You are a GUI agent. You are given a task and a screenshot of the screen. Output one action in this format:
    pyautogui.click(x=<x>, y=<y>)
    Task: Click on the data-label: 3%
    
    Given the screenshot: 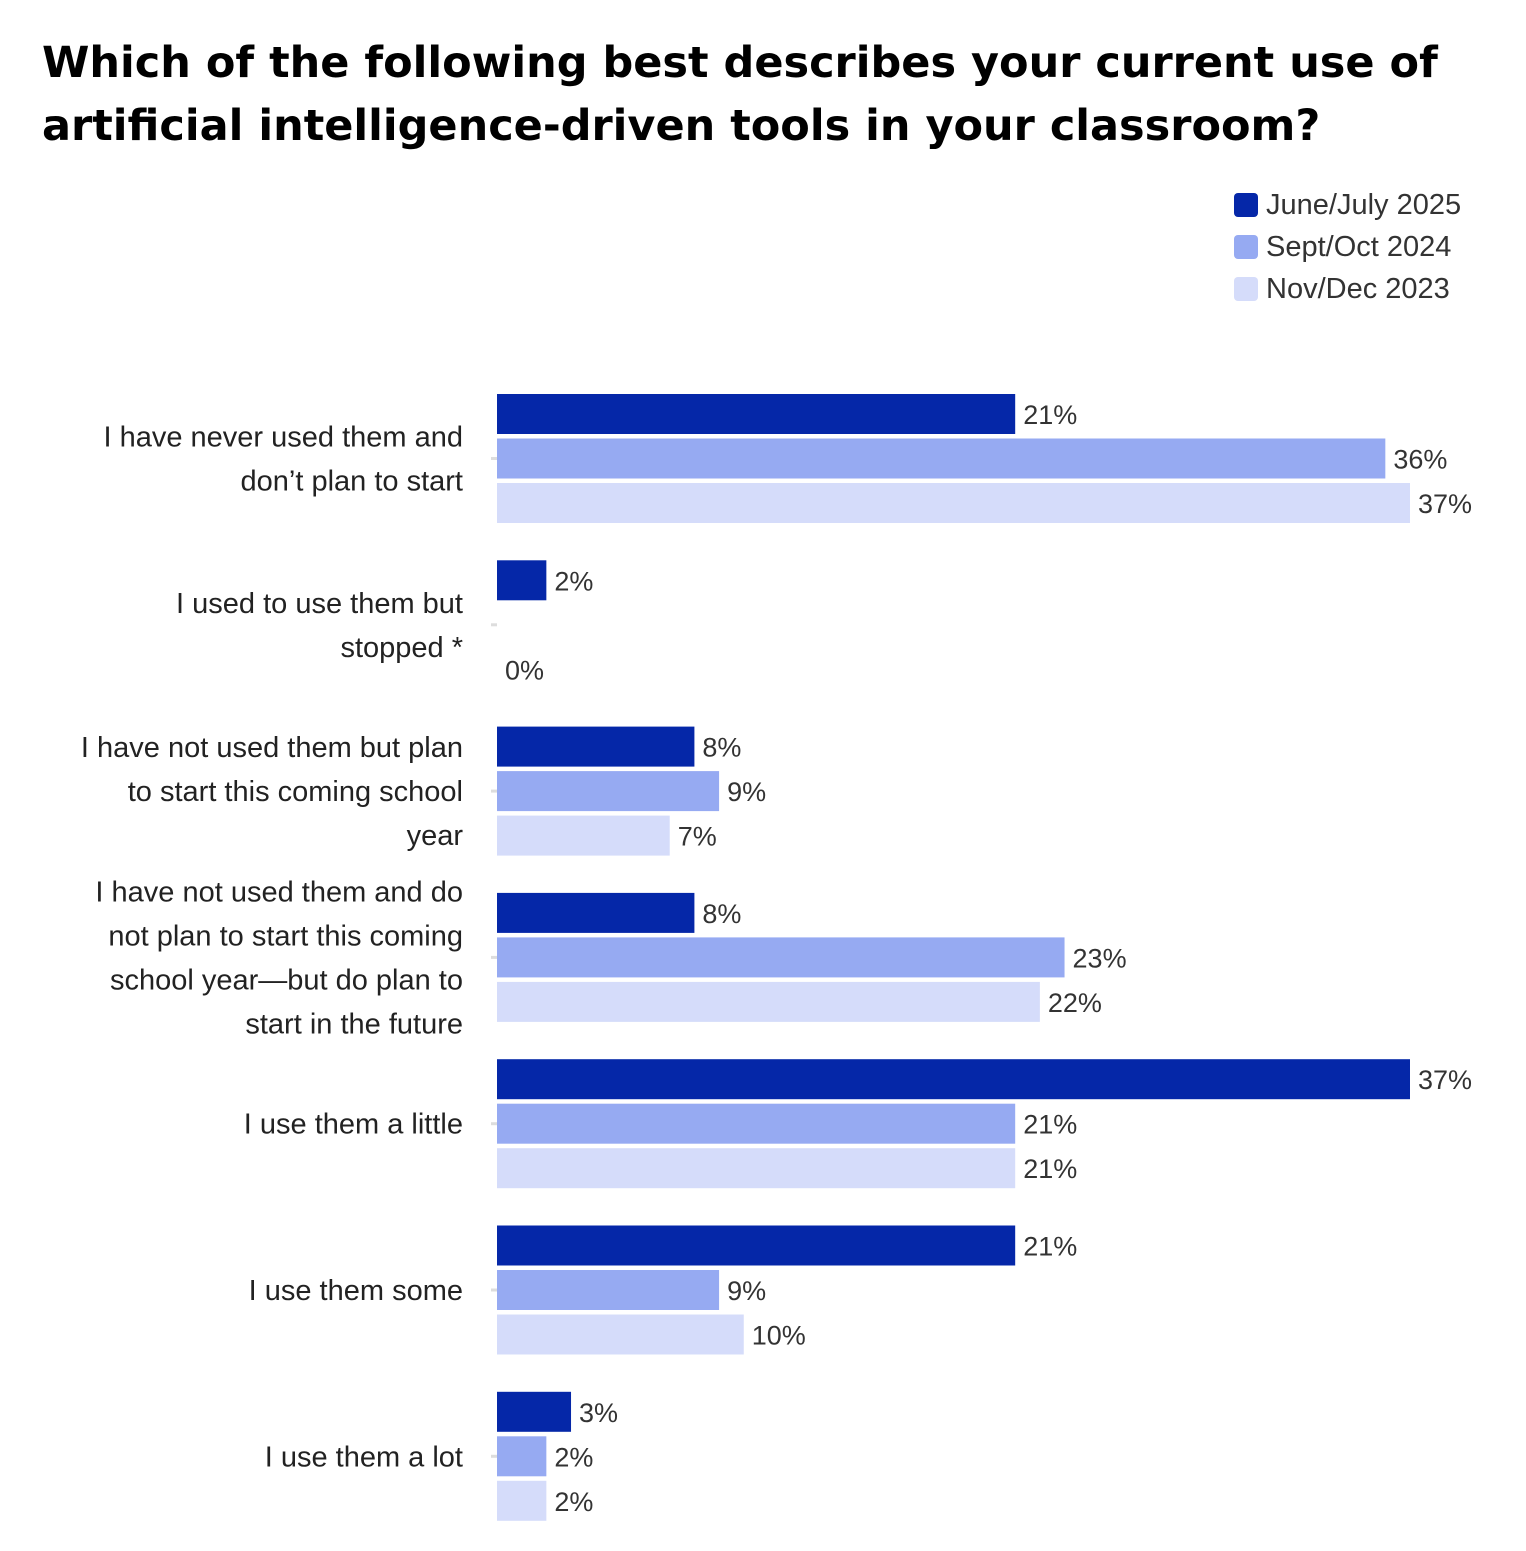 What is the action you would take?
    pyautogui.click(x=598, y=1413)
    